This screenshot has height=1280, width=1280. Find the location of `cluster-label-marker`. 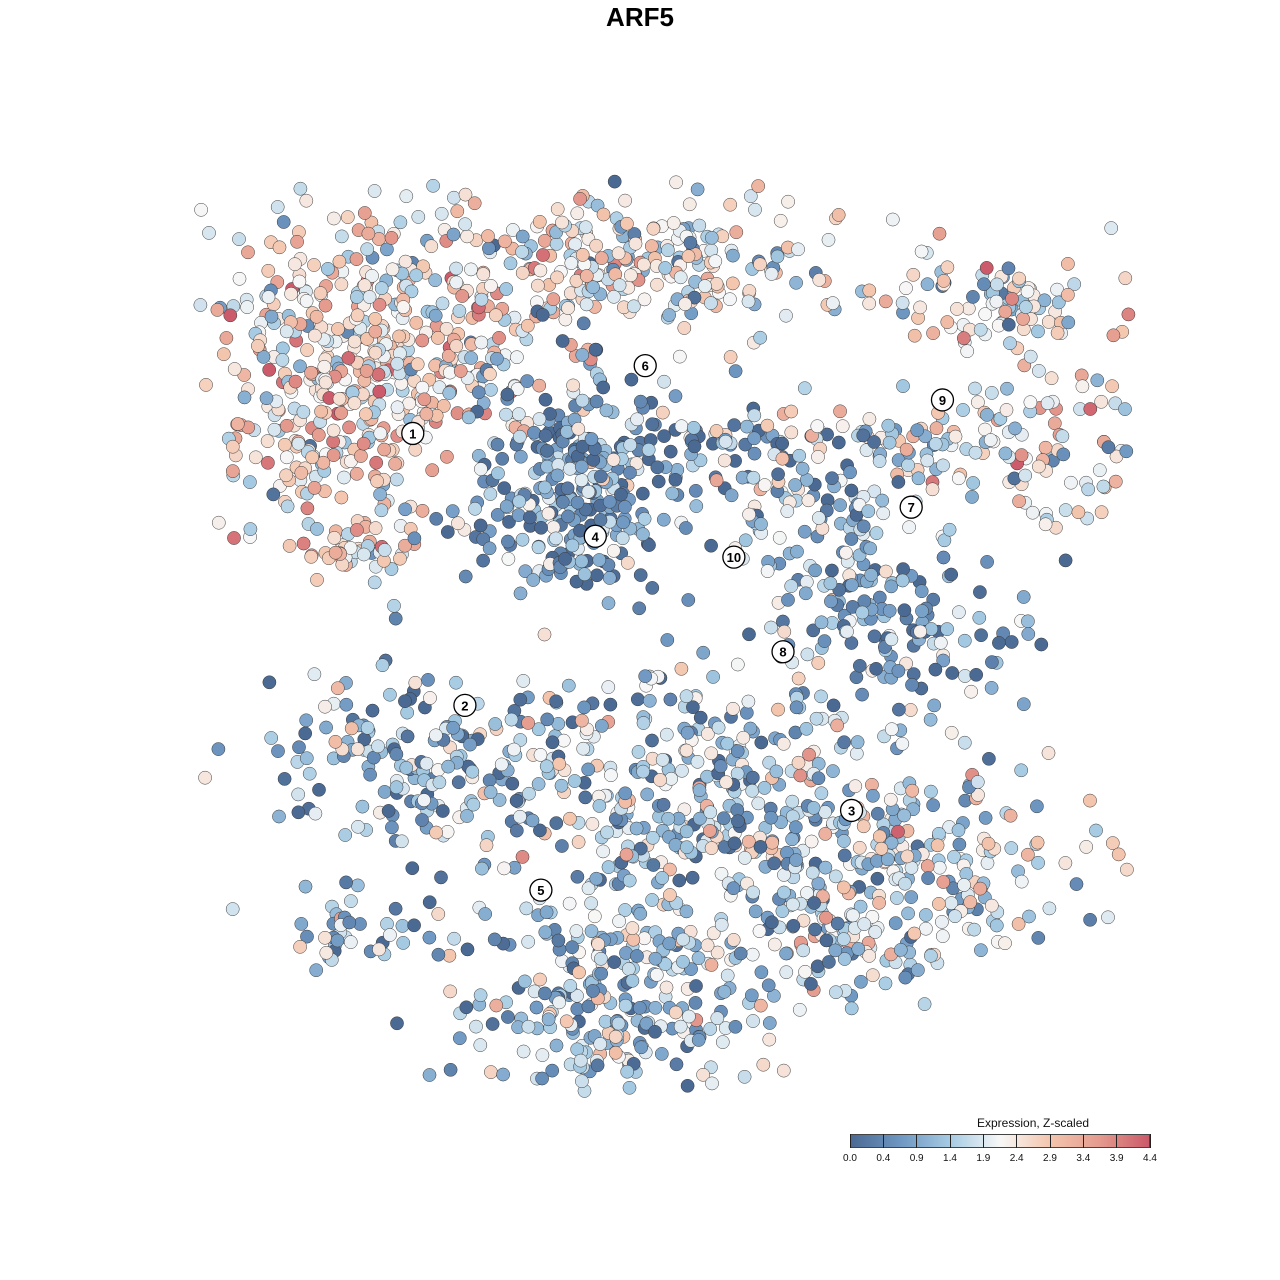

cluster-label-marker is located at coordinates (413, 433).